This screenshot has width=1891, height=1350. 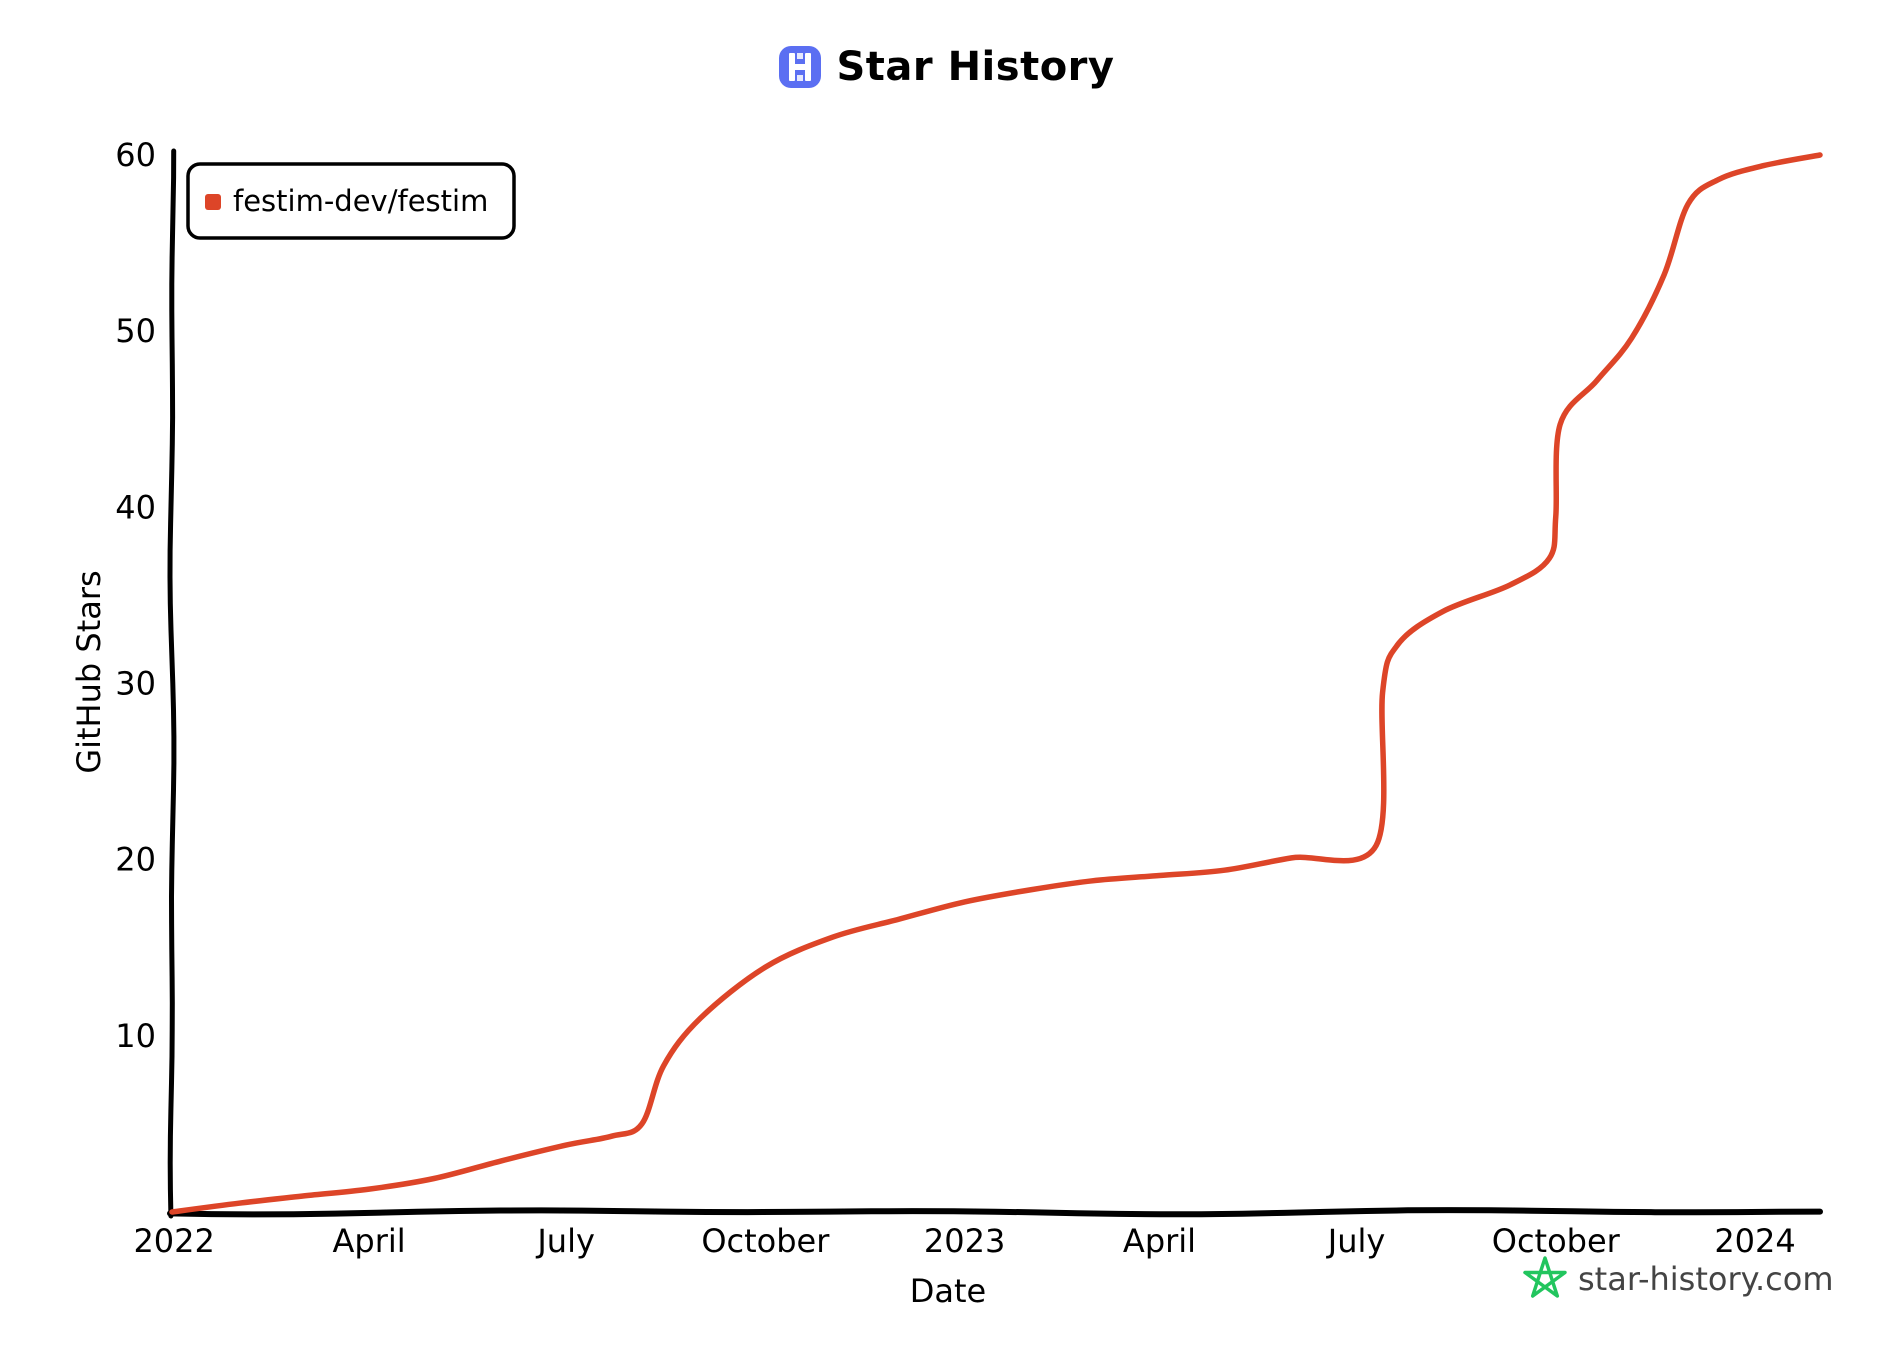 I want to click on star-outline-shape, so click(x=1545, y=1277).